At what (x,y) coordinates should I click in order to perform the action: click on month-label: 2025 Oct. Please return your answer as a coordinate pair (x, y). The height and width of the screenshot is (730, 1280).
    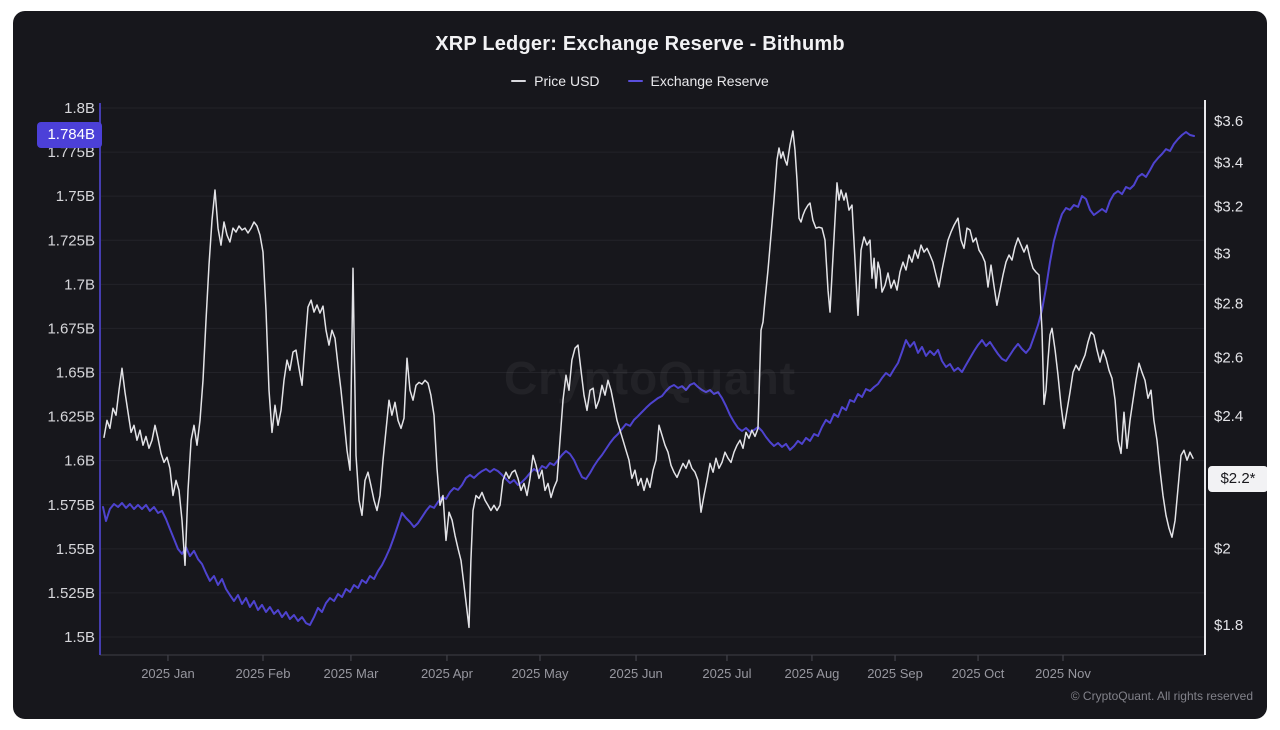
    Looking at the image, I should click on (978, 673).